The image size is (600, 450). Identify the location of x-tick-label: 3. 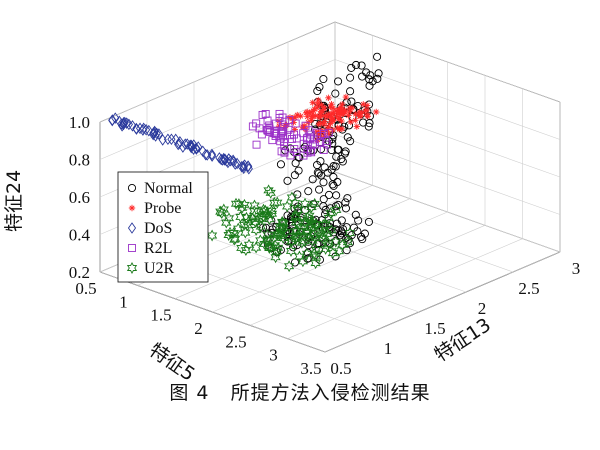
(273, 355).